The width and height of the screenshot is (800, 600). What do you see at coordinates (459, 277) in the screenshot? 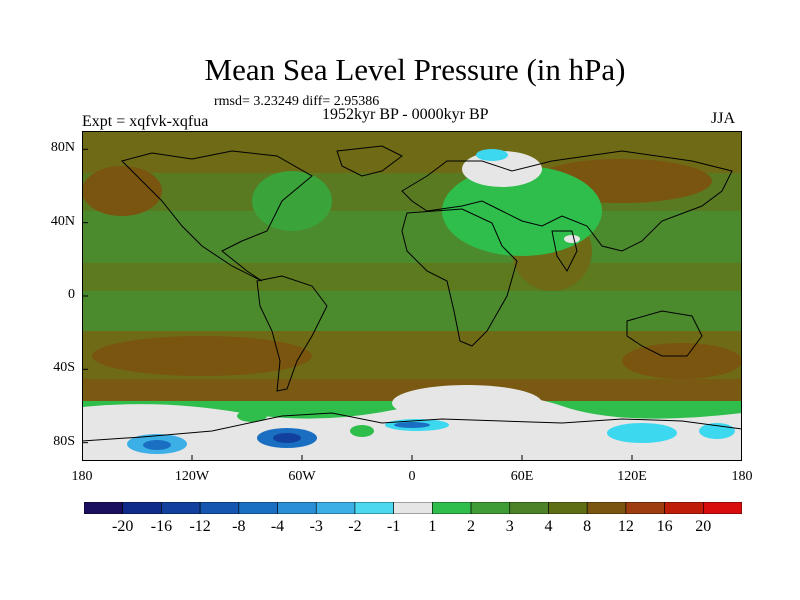
I see `africa-coast` at bounding box center [459, 277].